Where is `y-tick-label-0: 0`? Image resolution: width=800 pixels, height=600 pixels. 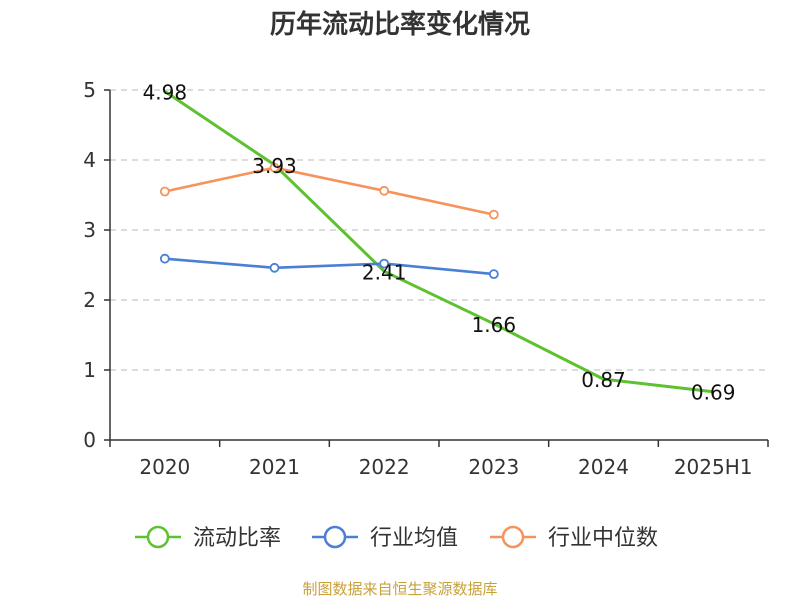
y-tick-label-0: 0 is located at coordinates (89, 440).